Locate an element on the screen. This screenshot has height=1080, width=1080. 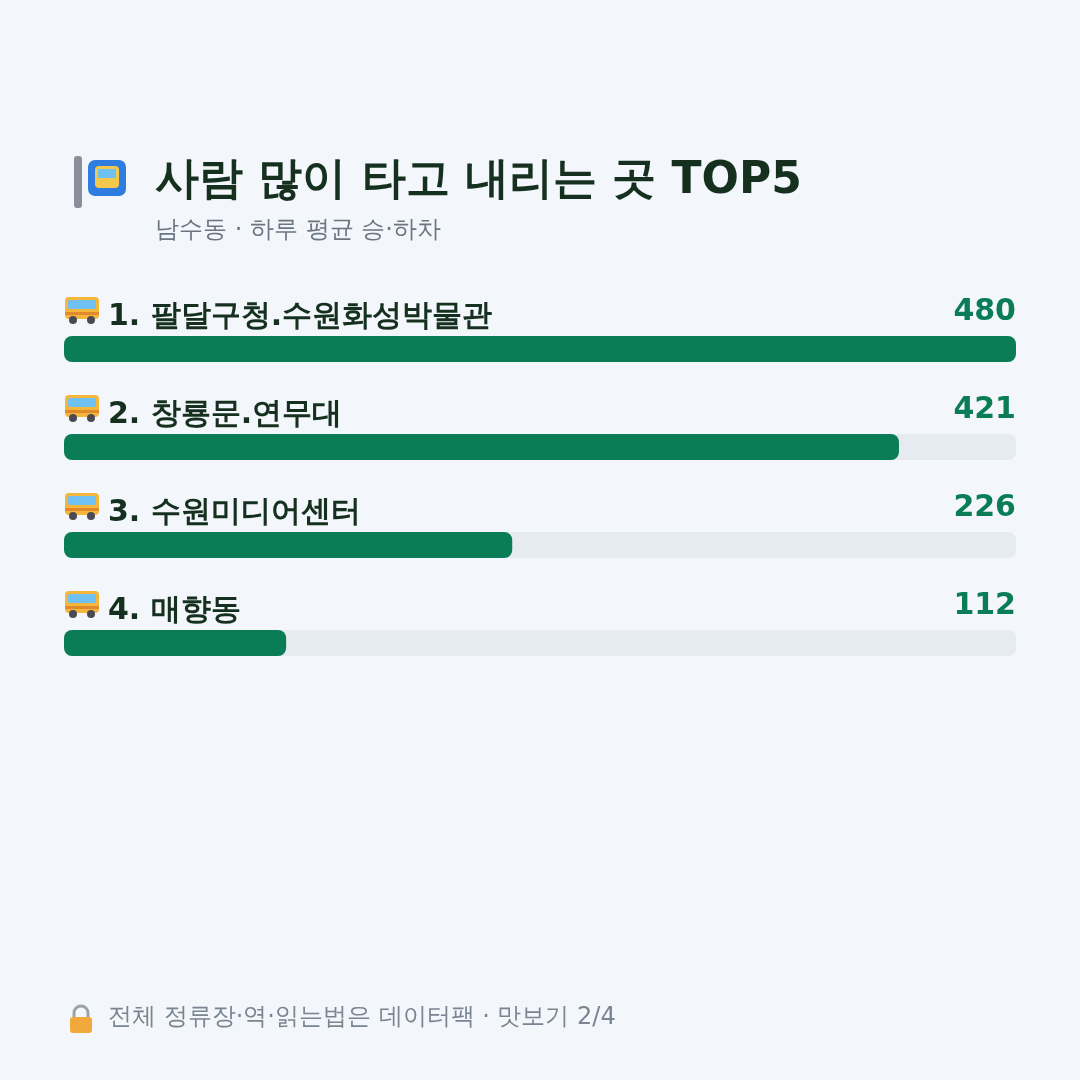
y-tick-label: 1. 팔달구청.수원화성박물관 is located at coordinates (300, 314).